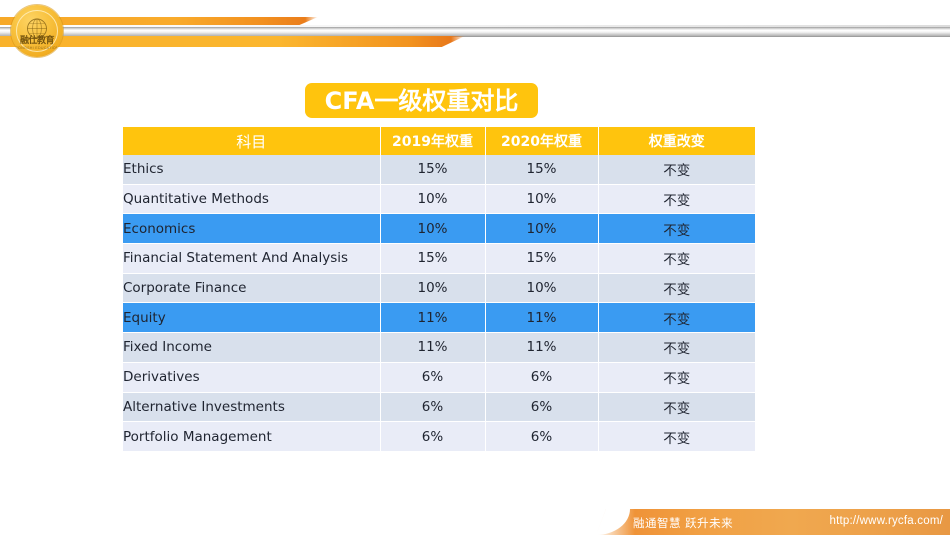 The width and height of the screenshot is (950, 535). What do you see at coordinates (613, 522) in the screenshot?
I see `footer-curve-cap` at bounding box center [613, 522].